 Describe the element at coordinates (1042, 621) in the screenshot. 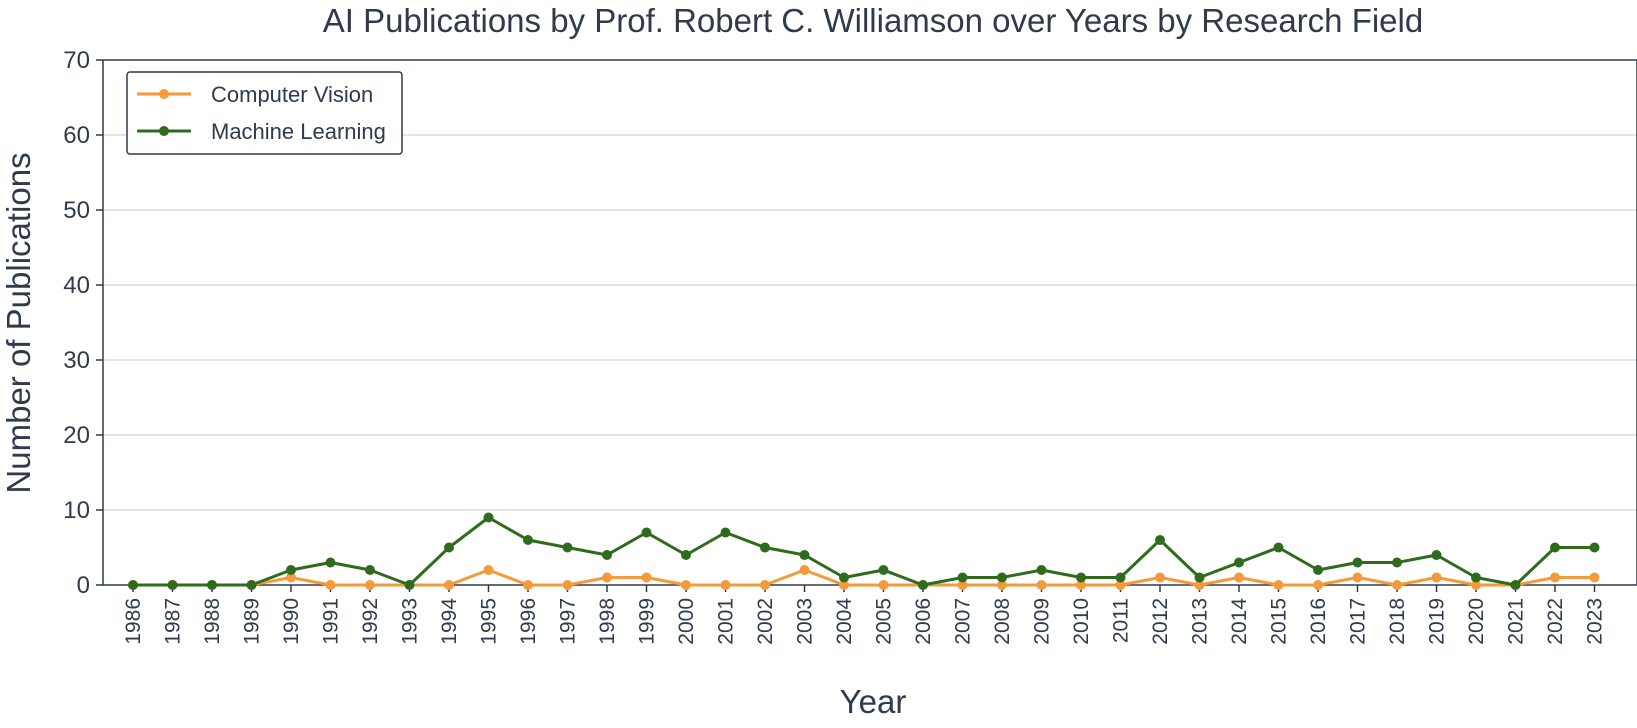

I see `x-tick-label: 2009` at that location.